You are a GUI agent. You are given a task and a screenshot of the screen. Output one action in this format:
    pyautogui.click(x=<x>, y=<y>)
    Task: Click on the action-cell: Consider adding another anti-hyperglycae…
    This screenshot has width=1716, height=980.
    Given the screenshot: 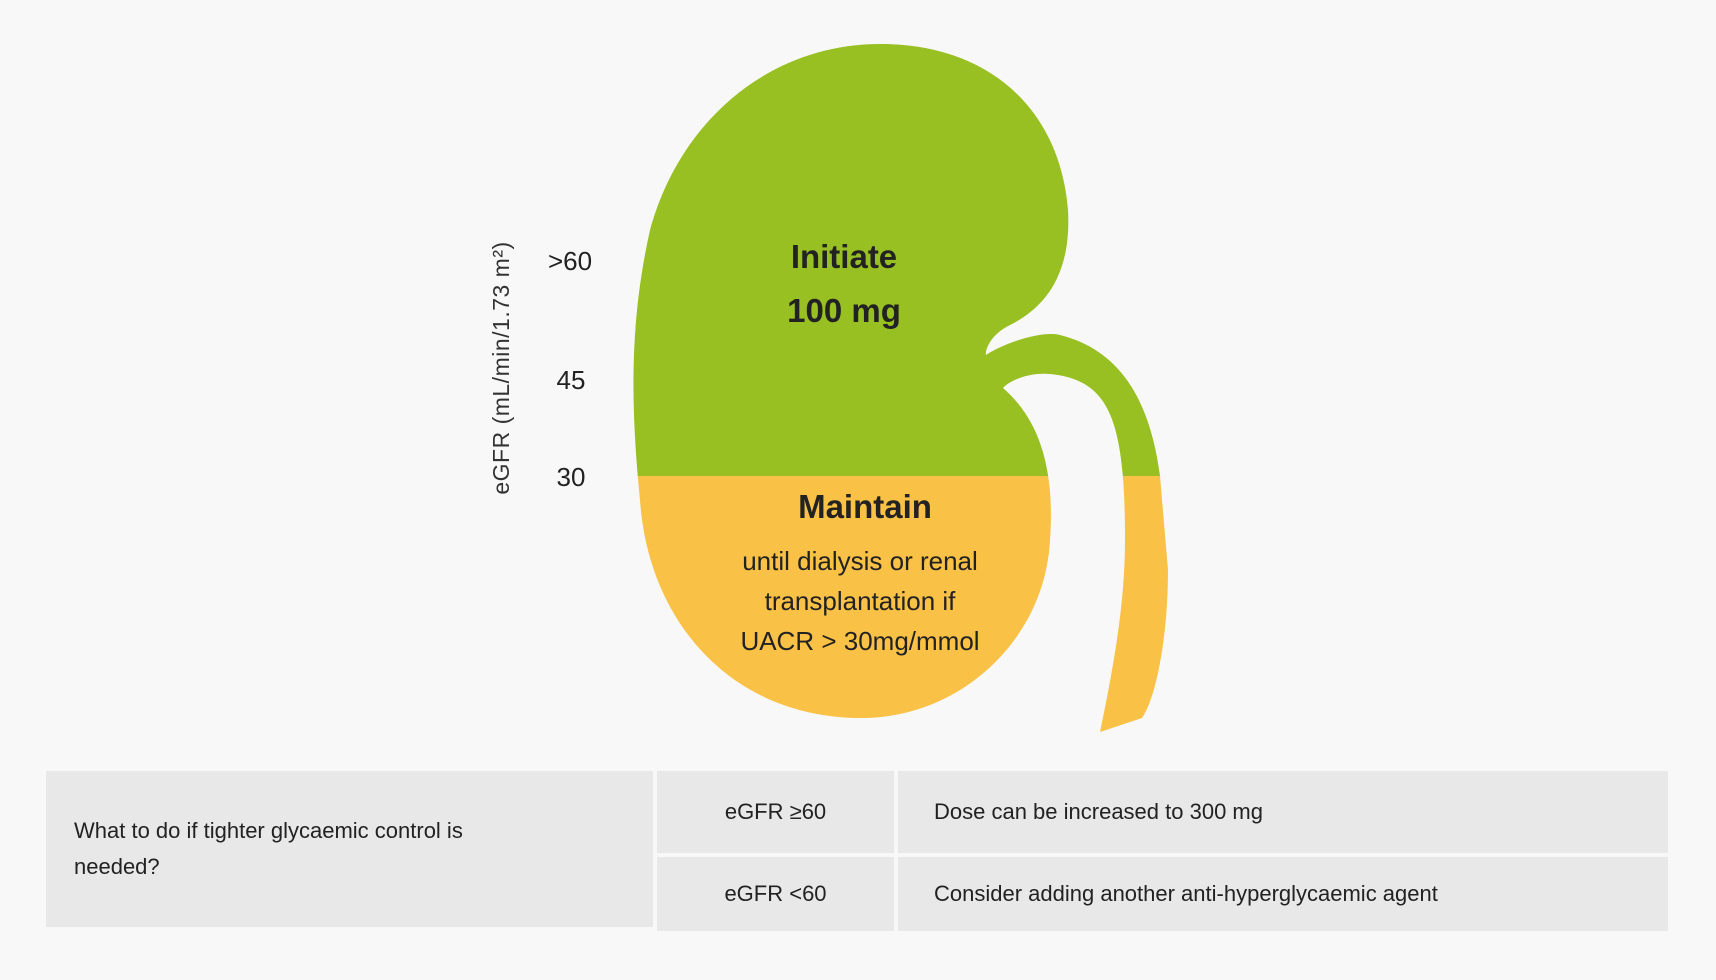 What is the action you would take?
    pyautogui.click(x=1283, y=893)
    